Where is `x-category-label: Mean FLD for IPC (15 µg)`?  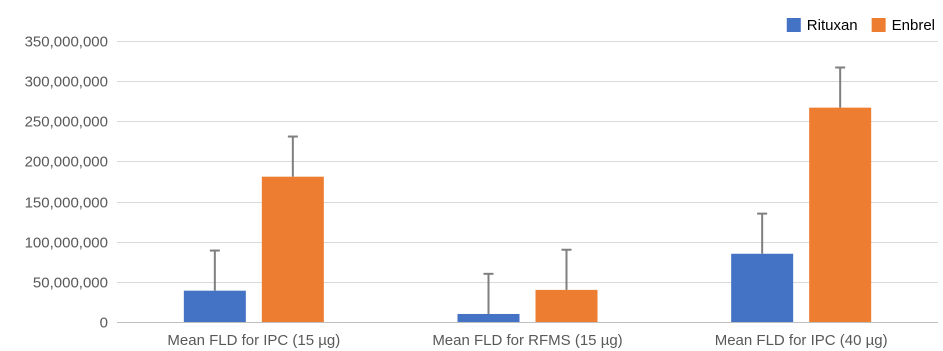
x-category-label: Mean FLD for IPC (15 µg) is located at coordinates (253, 340).